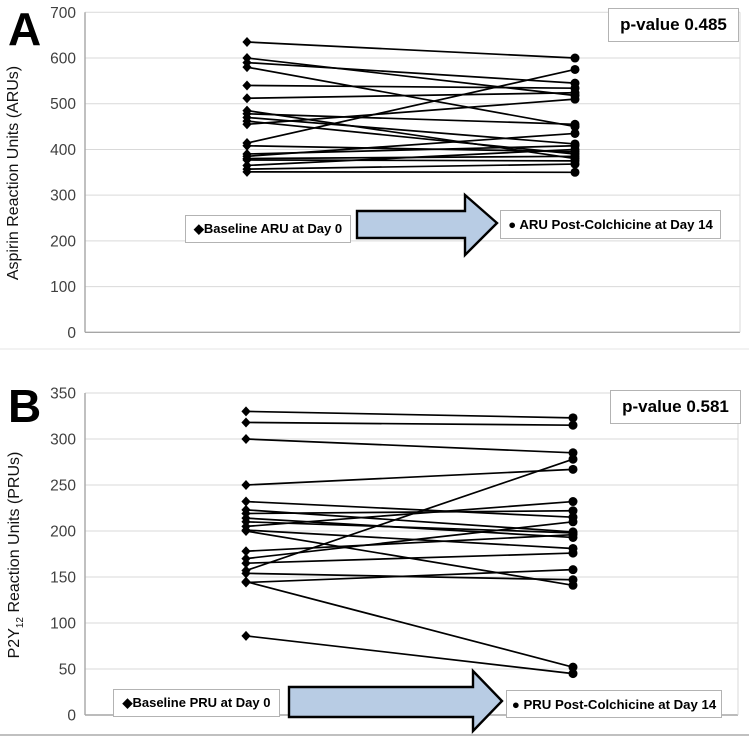 The image size is (749, 738). What do you see at coordinates (13, 173) in the screenshot?
I see `y-axis-title-a-main: Aspirin Reaction Units (ARUs)` at bounding box center [13, 173].